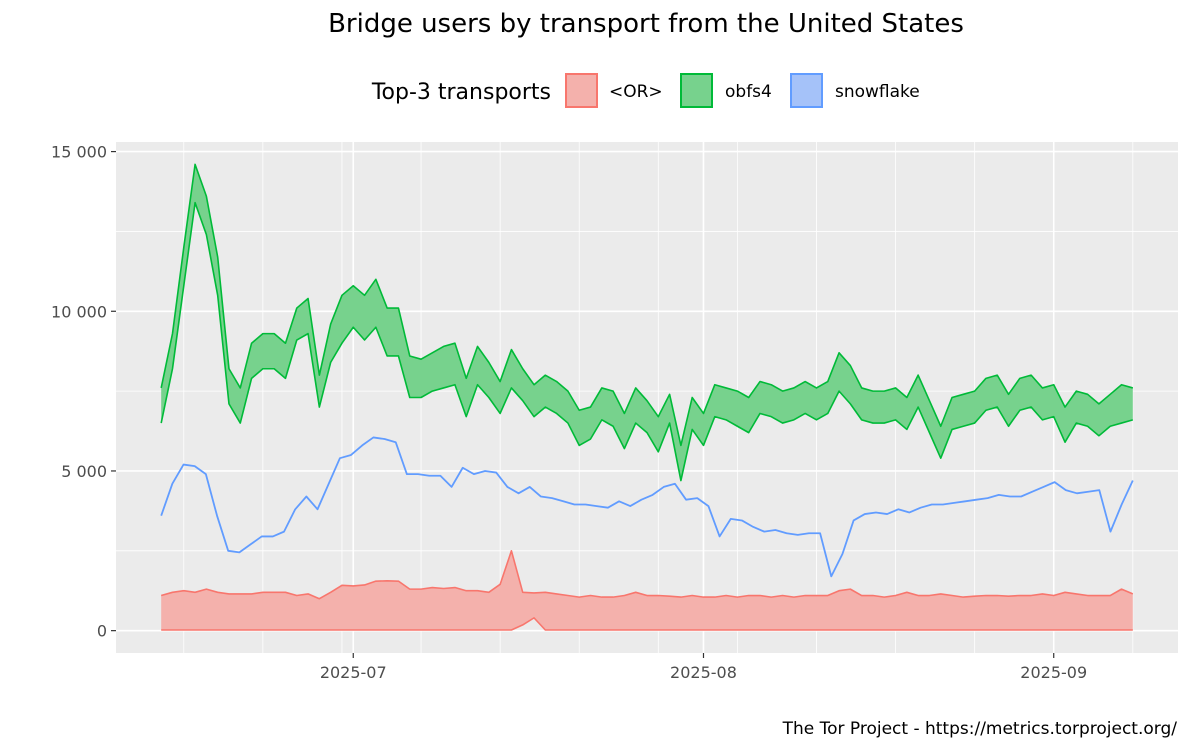 This screenshot has height=750, width=1200. What do you see at coordinates (877, 92) in the screenshot?
I see `legend-label-snowflake: snowflake` at bounding box center [877, 92].